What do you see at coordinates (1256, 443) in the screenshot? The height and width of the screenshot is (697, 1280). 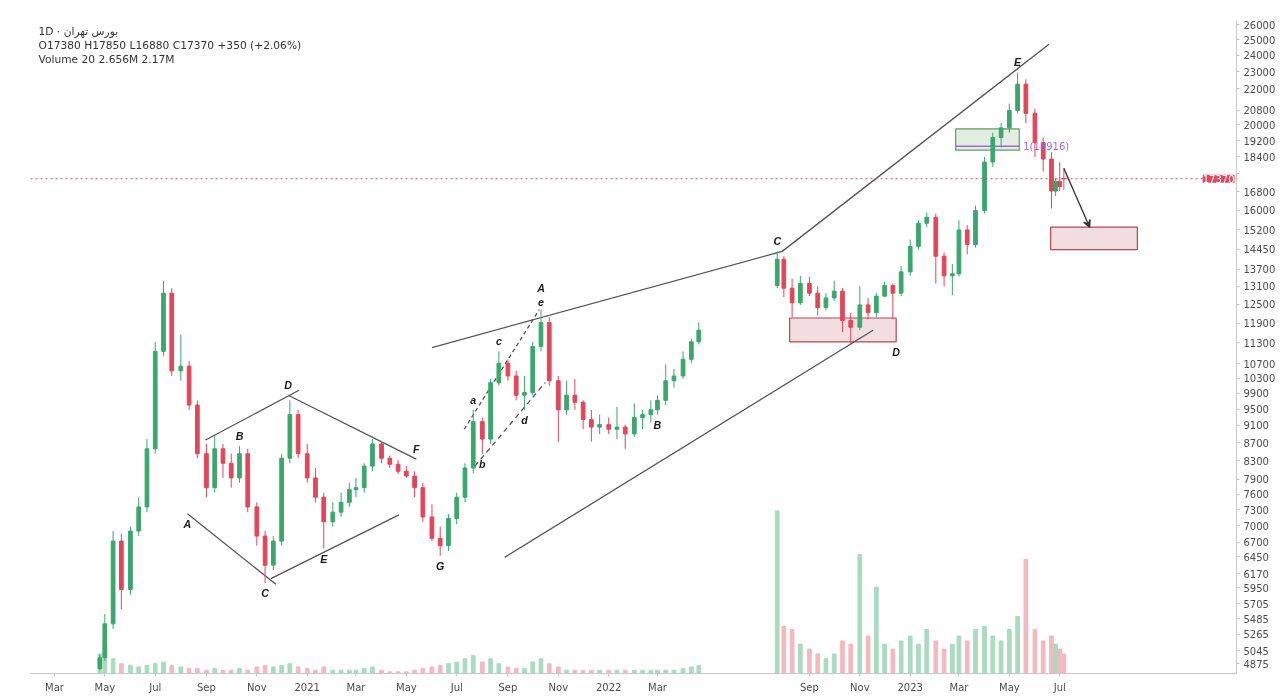 I see `y-tick-label: 8700` at bounding box center [1256, 443].